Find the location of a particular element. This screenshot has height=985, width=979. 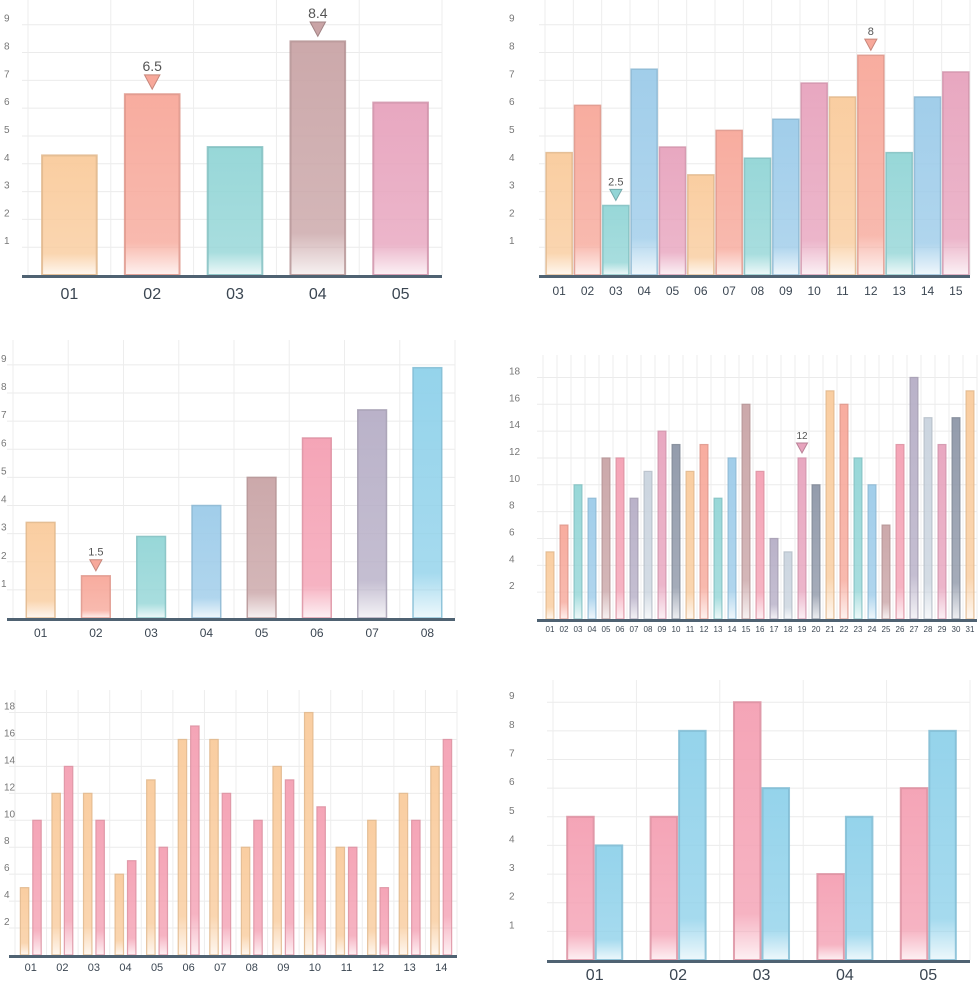

x-tick-label: 19 is located at coordinates (802, 629).